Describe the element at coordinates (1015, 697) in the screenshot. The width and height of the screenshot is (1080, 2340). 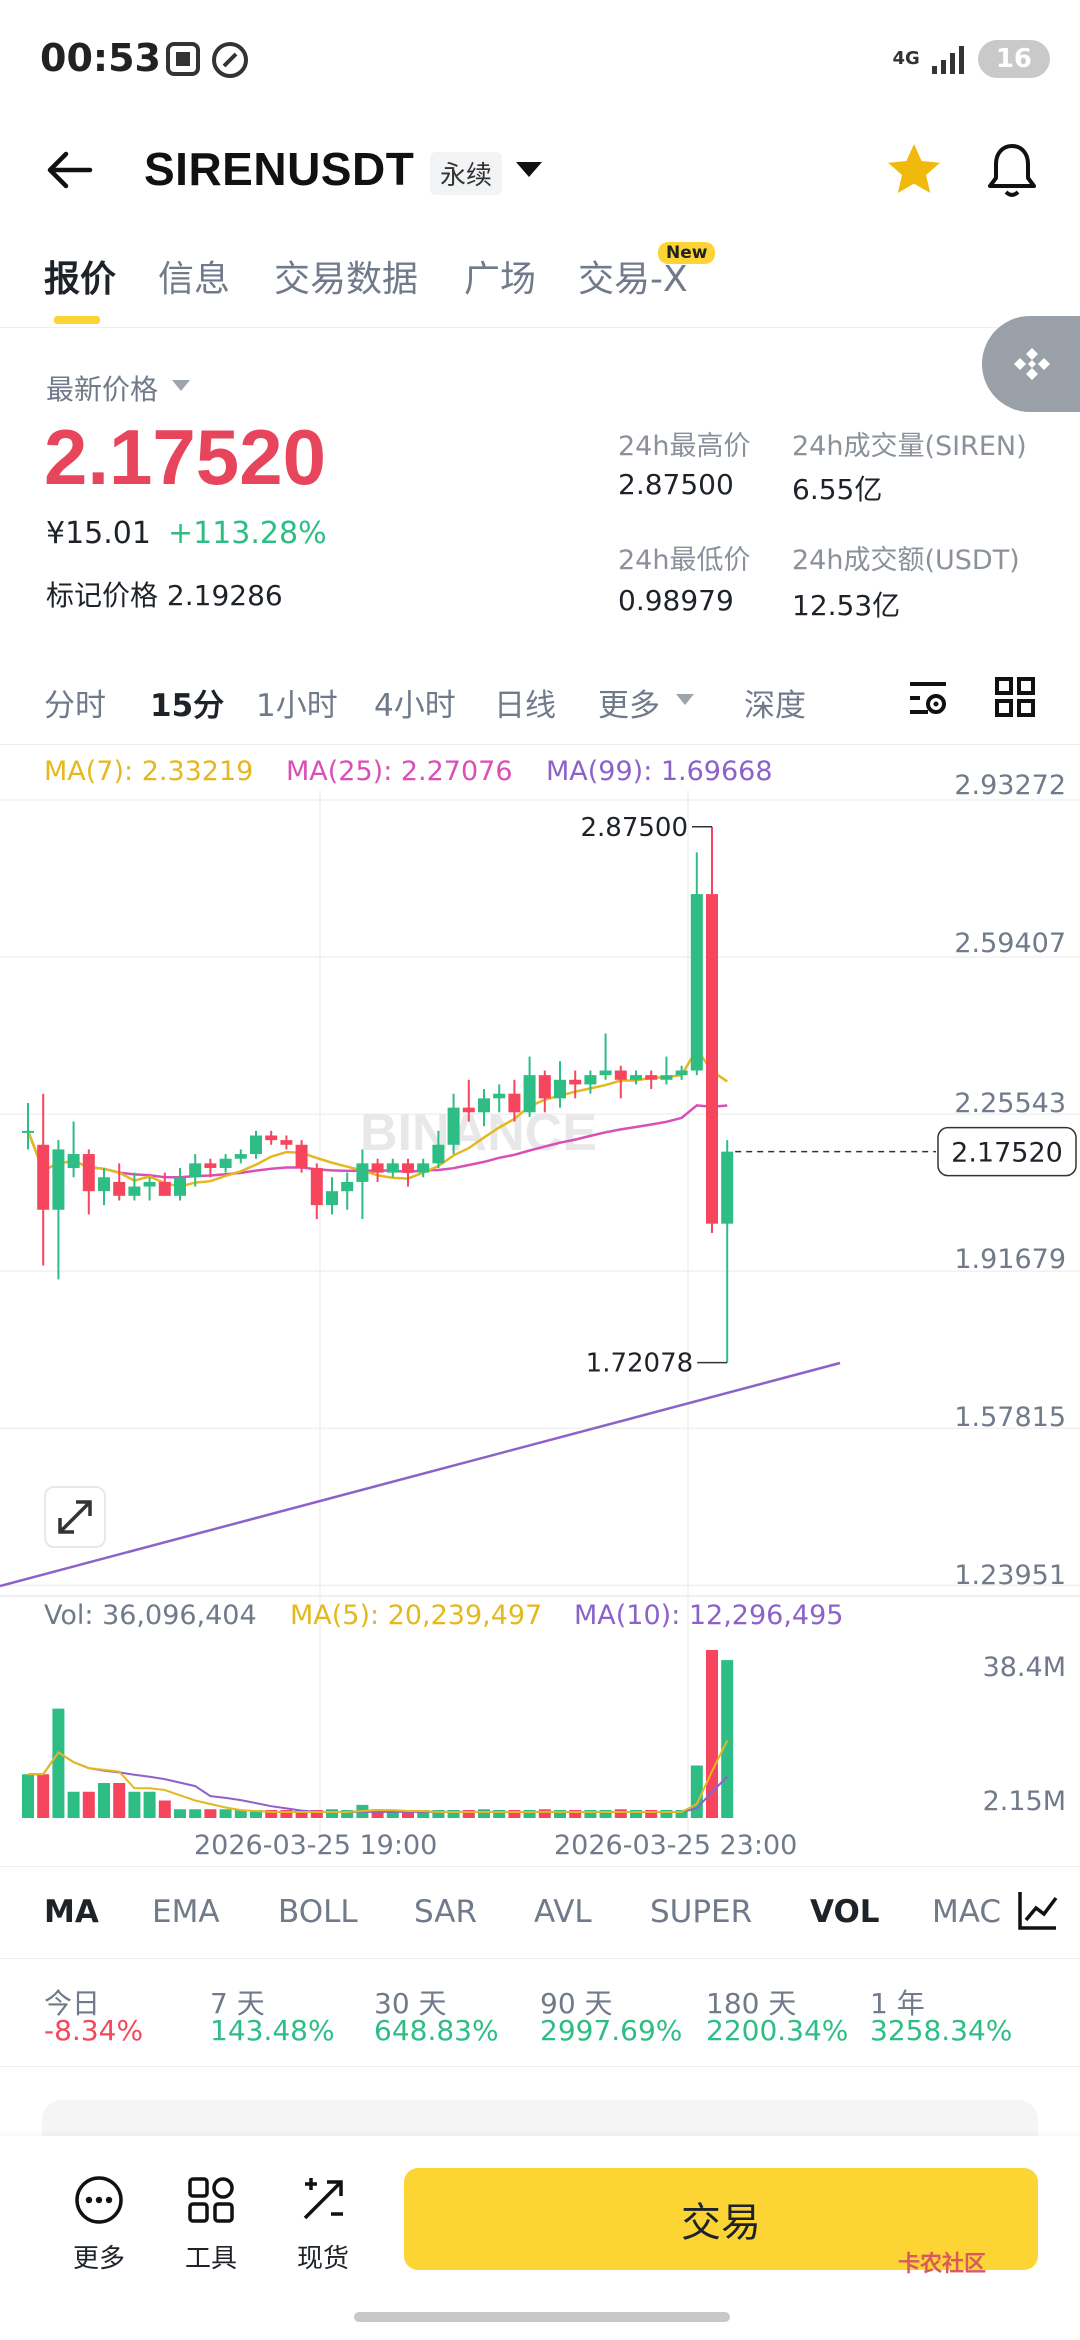
I see `layout-grid-icon` at that location.